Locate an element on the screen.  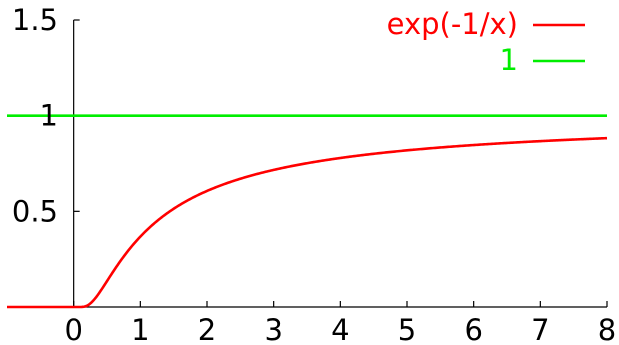
x-tick-label: 7 is located at coordinates (540, 329).